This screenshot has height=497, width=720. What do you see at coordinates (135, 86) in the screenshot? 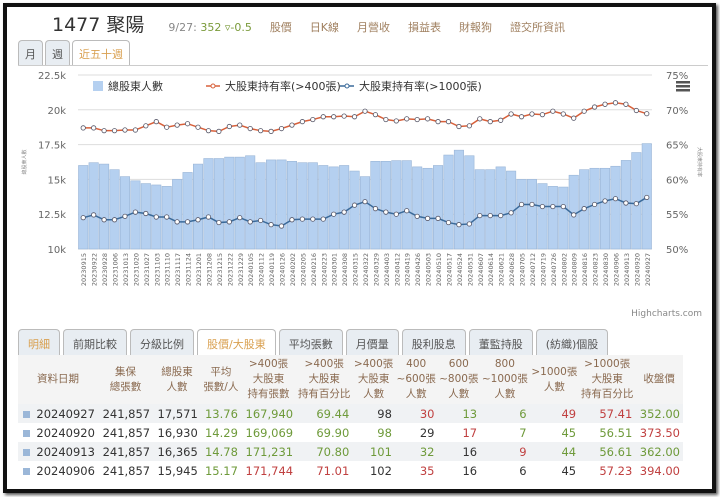
I see `legend-item: 總股東人數` at bounding box center [135, 86].